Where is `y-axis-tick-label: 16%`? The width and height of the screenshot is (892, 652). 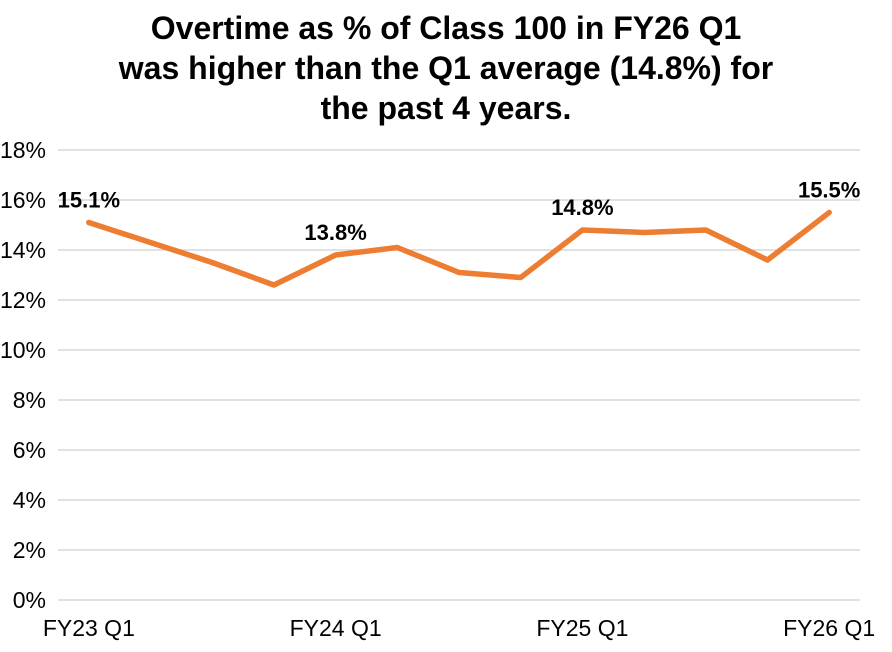
y-axis-tick-label: 16% is located at coordinates (23, 200).